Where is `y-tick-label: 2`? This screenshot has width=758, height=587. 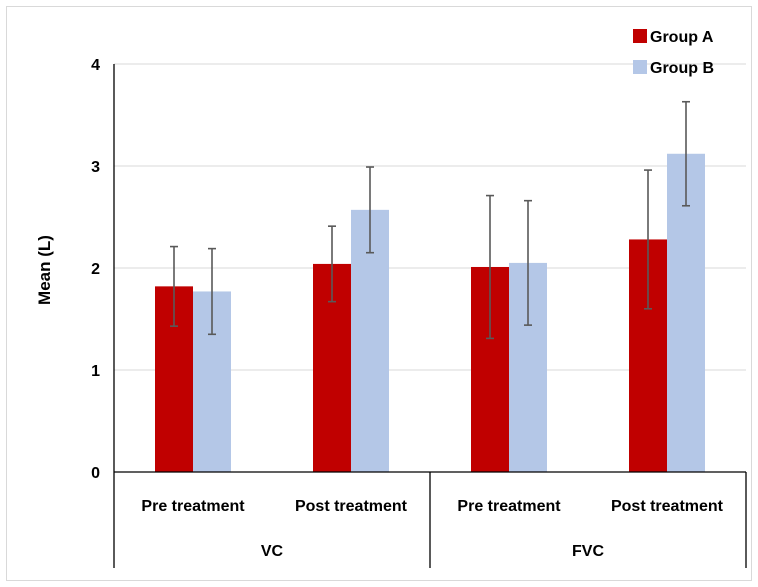
y-tick-label: 2 is located at coordinates (95, 269).